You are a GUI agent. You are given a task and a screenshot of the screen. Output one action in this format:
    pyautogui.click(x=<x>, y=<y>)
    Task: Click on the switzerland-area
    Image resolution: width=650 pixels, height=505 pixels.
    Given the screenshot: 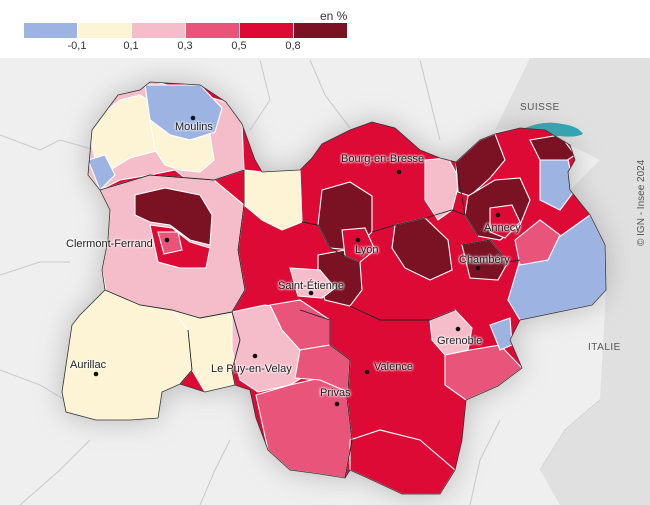 What is the action you would take?
    pyautogui.click(x=572, y=114)
    